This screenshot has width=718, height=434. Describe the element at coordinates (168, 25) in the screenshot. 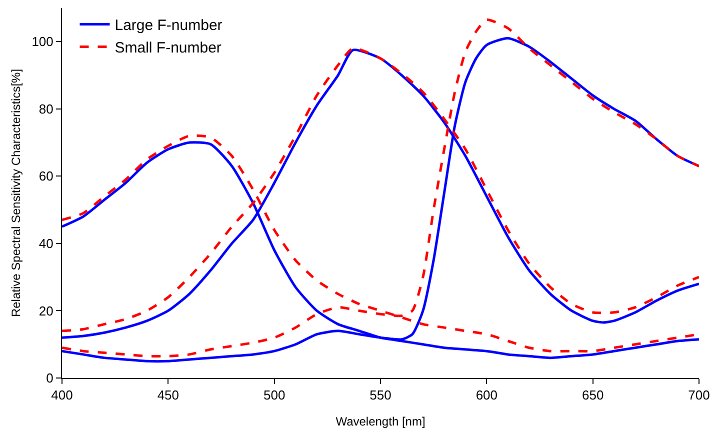

I see `legend-label: Large F-number` at that location.